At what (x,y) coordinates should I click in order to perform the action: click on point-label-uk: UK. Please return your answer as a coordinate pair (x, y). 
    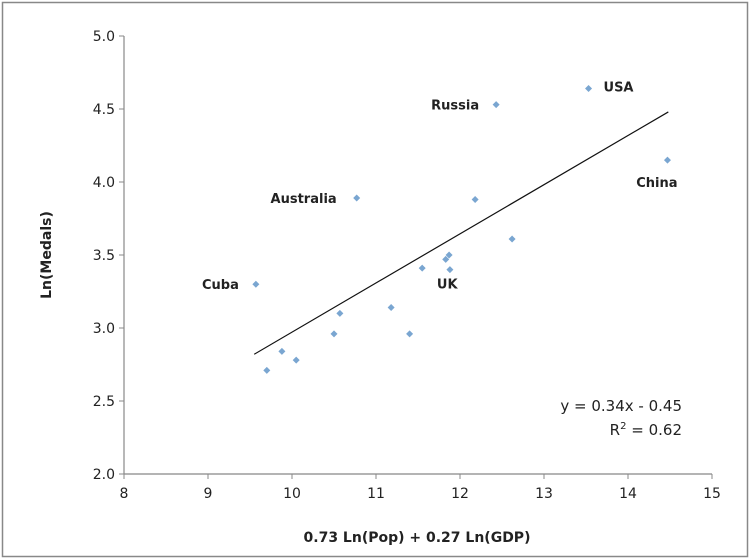
    Looking at the image, I should click on (448, 285).